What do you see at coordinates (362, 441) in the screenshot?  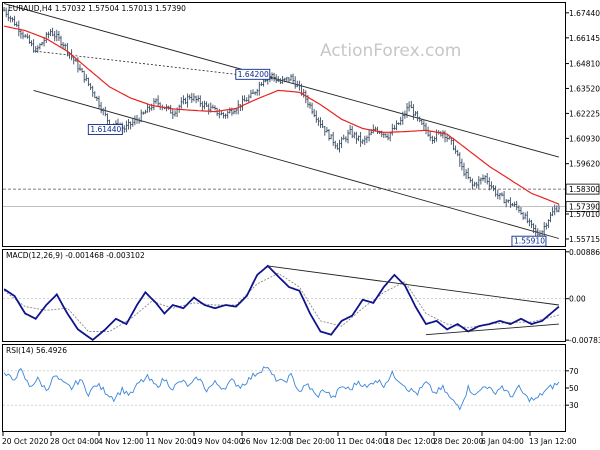 I see `x-tick-label: 11 Dec 04:00` at bounding box center [362, 441].